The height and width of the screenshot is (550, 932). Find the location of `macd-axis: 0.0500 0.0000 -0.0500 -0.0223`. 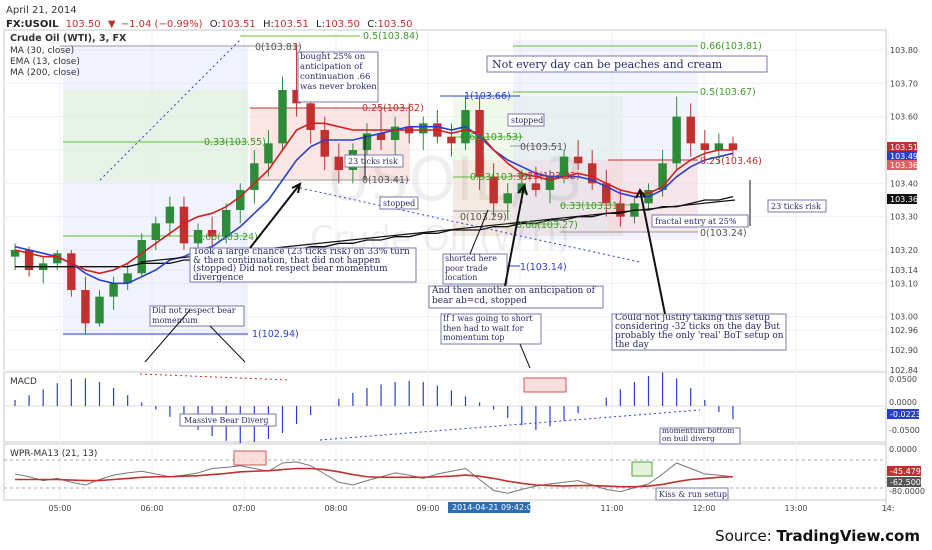

macd-axis: 0.0500 0.0000 -0.0500 -0.0223 is located at coordinates (904, 405).